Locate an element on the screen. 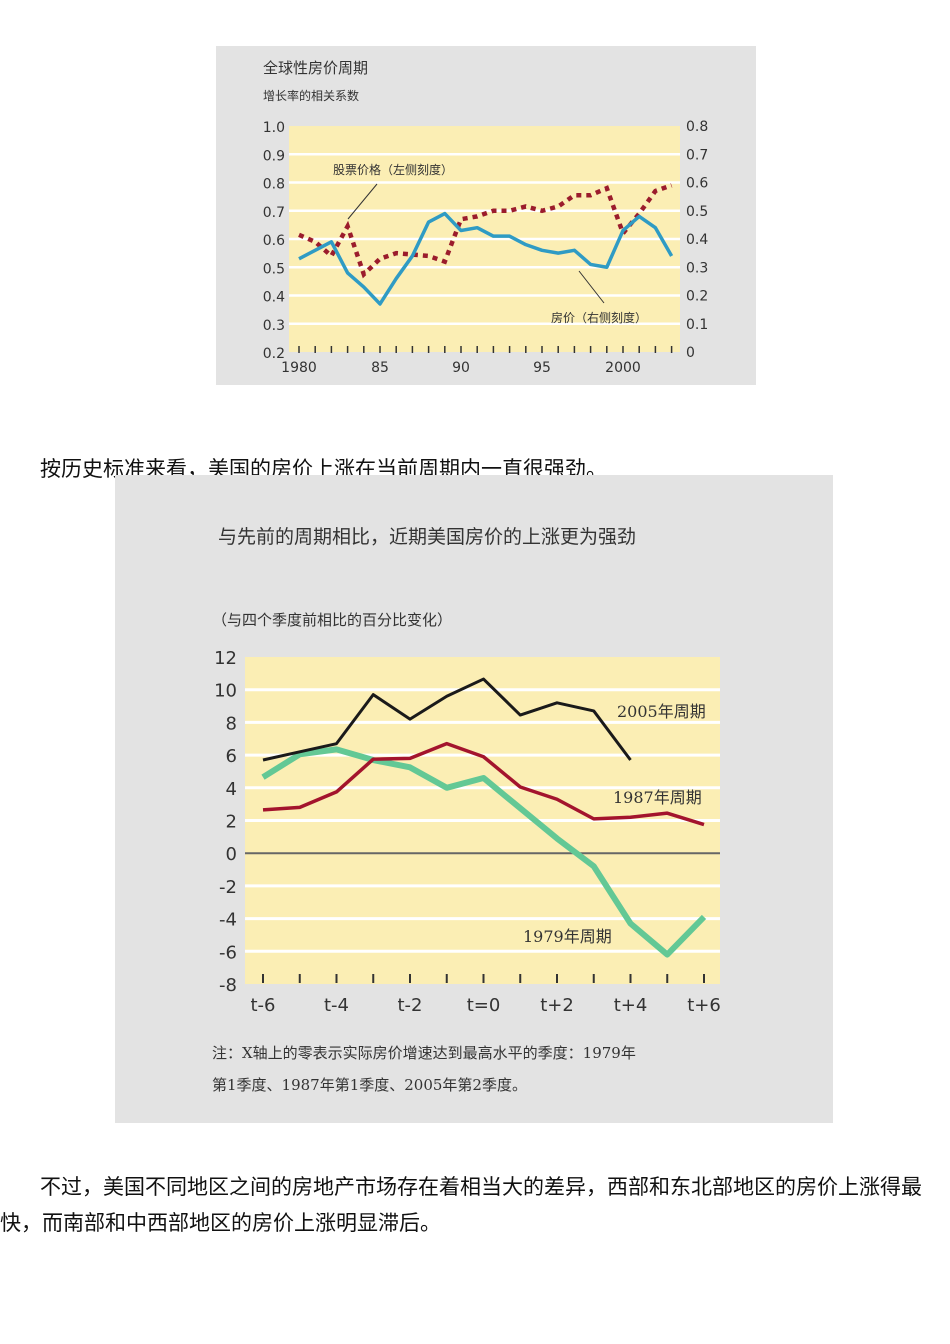 This screenshot has height=1344, width=950. chart-title: 全球性房价周期 is located at coordinates (315, 68).